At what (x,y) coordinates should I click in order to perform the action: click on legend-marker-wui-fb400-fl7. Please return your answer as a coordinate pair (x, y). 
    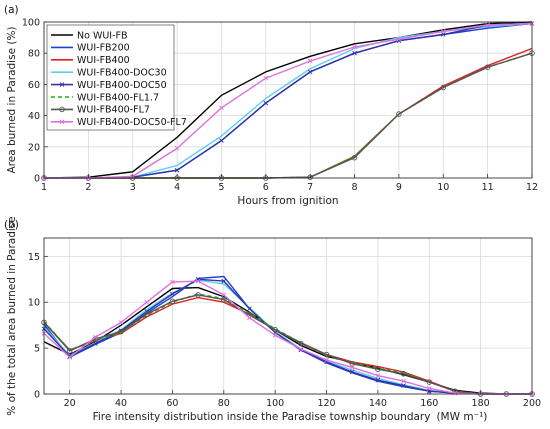
    Looking at the image, I should click on (62, 109).